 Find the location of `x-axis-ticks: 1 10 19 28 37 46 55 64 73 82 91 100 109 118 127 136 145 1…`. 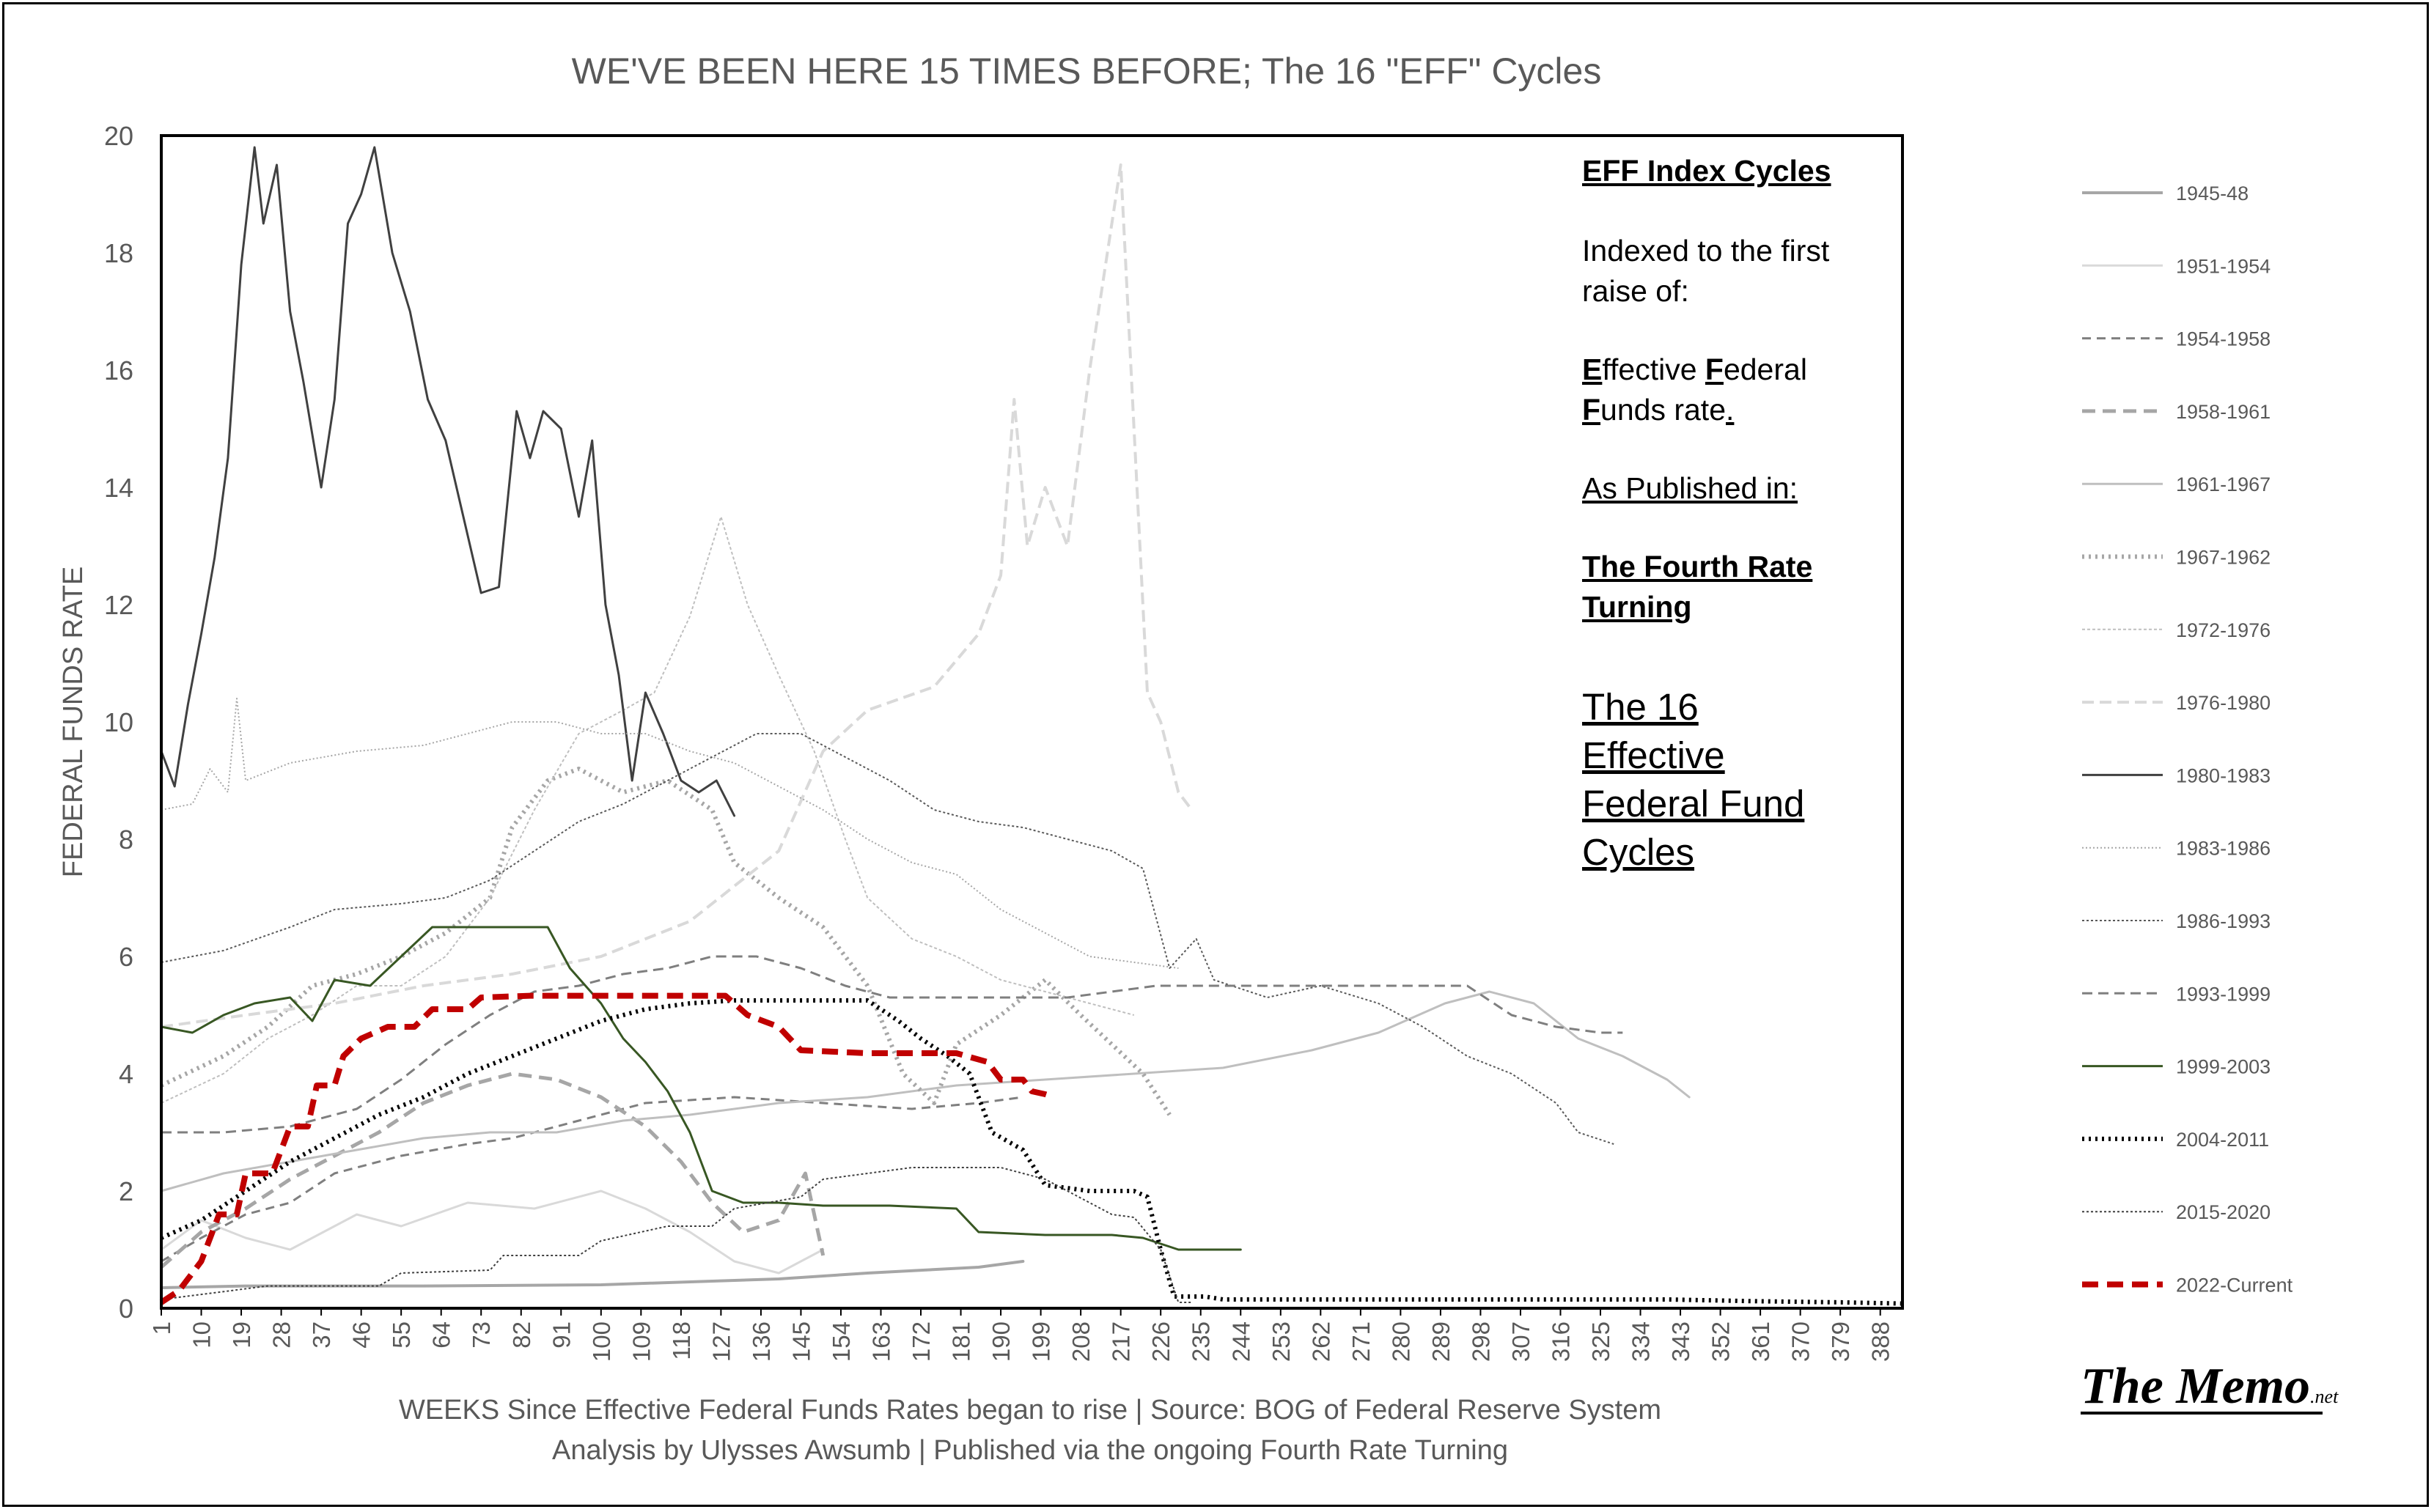

x-axis-ticks: 1 10 19 28 37 46 55 64 73 82 91 100 109 118 127 136 145 1… is located at coordinates (1021, 1335).